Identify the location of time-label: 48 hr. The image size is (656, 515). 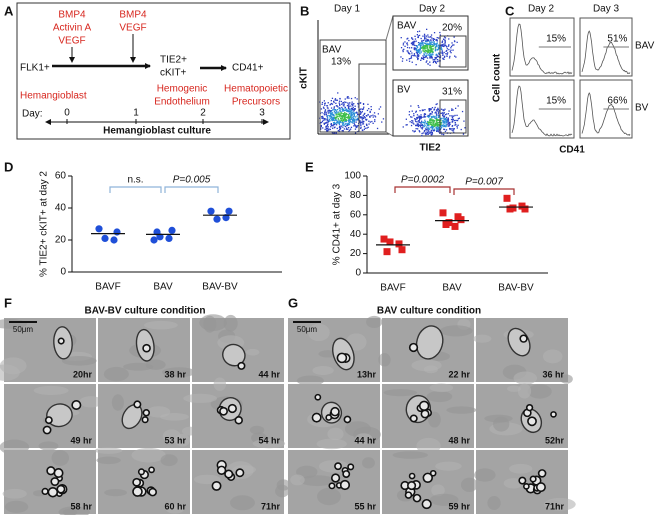
(459, 440).